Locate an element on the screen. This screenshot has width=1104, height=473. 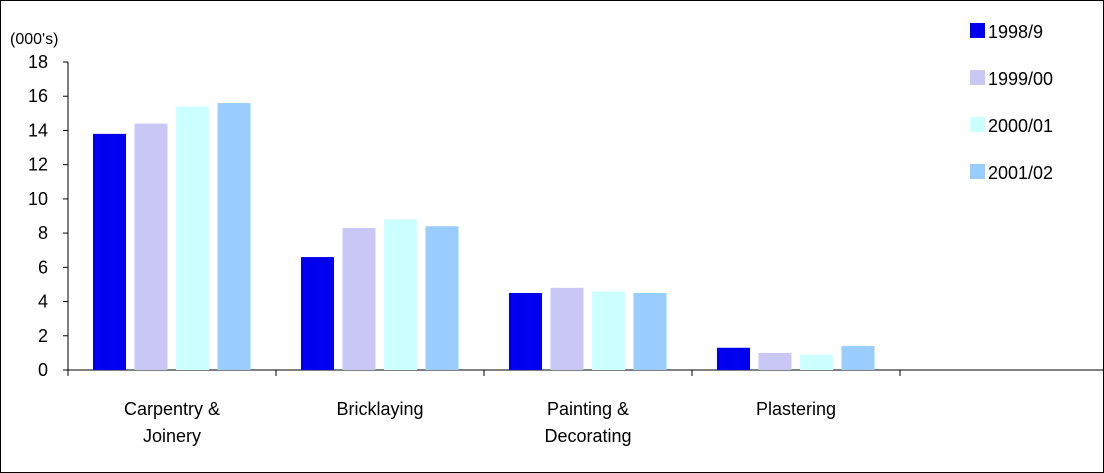
category-label: Decorating is located at coordinates (587, 436).